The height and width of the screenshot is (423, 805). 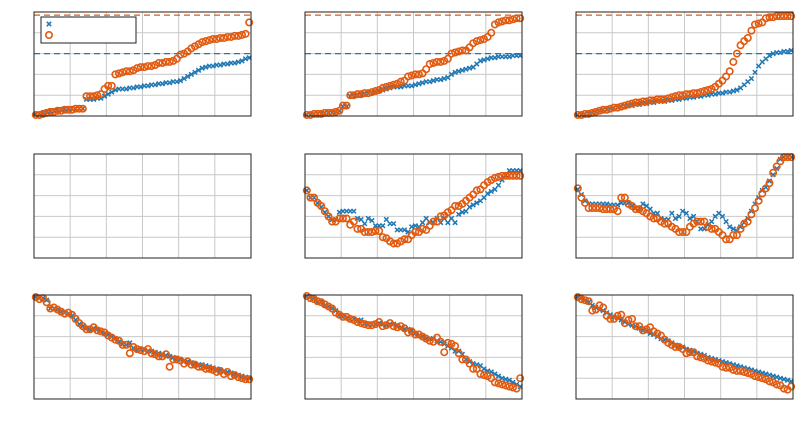 What do you see at coordinates (88, 30) in the screenshot?
I see `legend` at bounding box center [88, 30].